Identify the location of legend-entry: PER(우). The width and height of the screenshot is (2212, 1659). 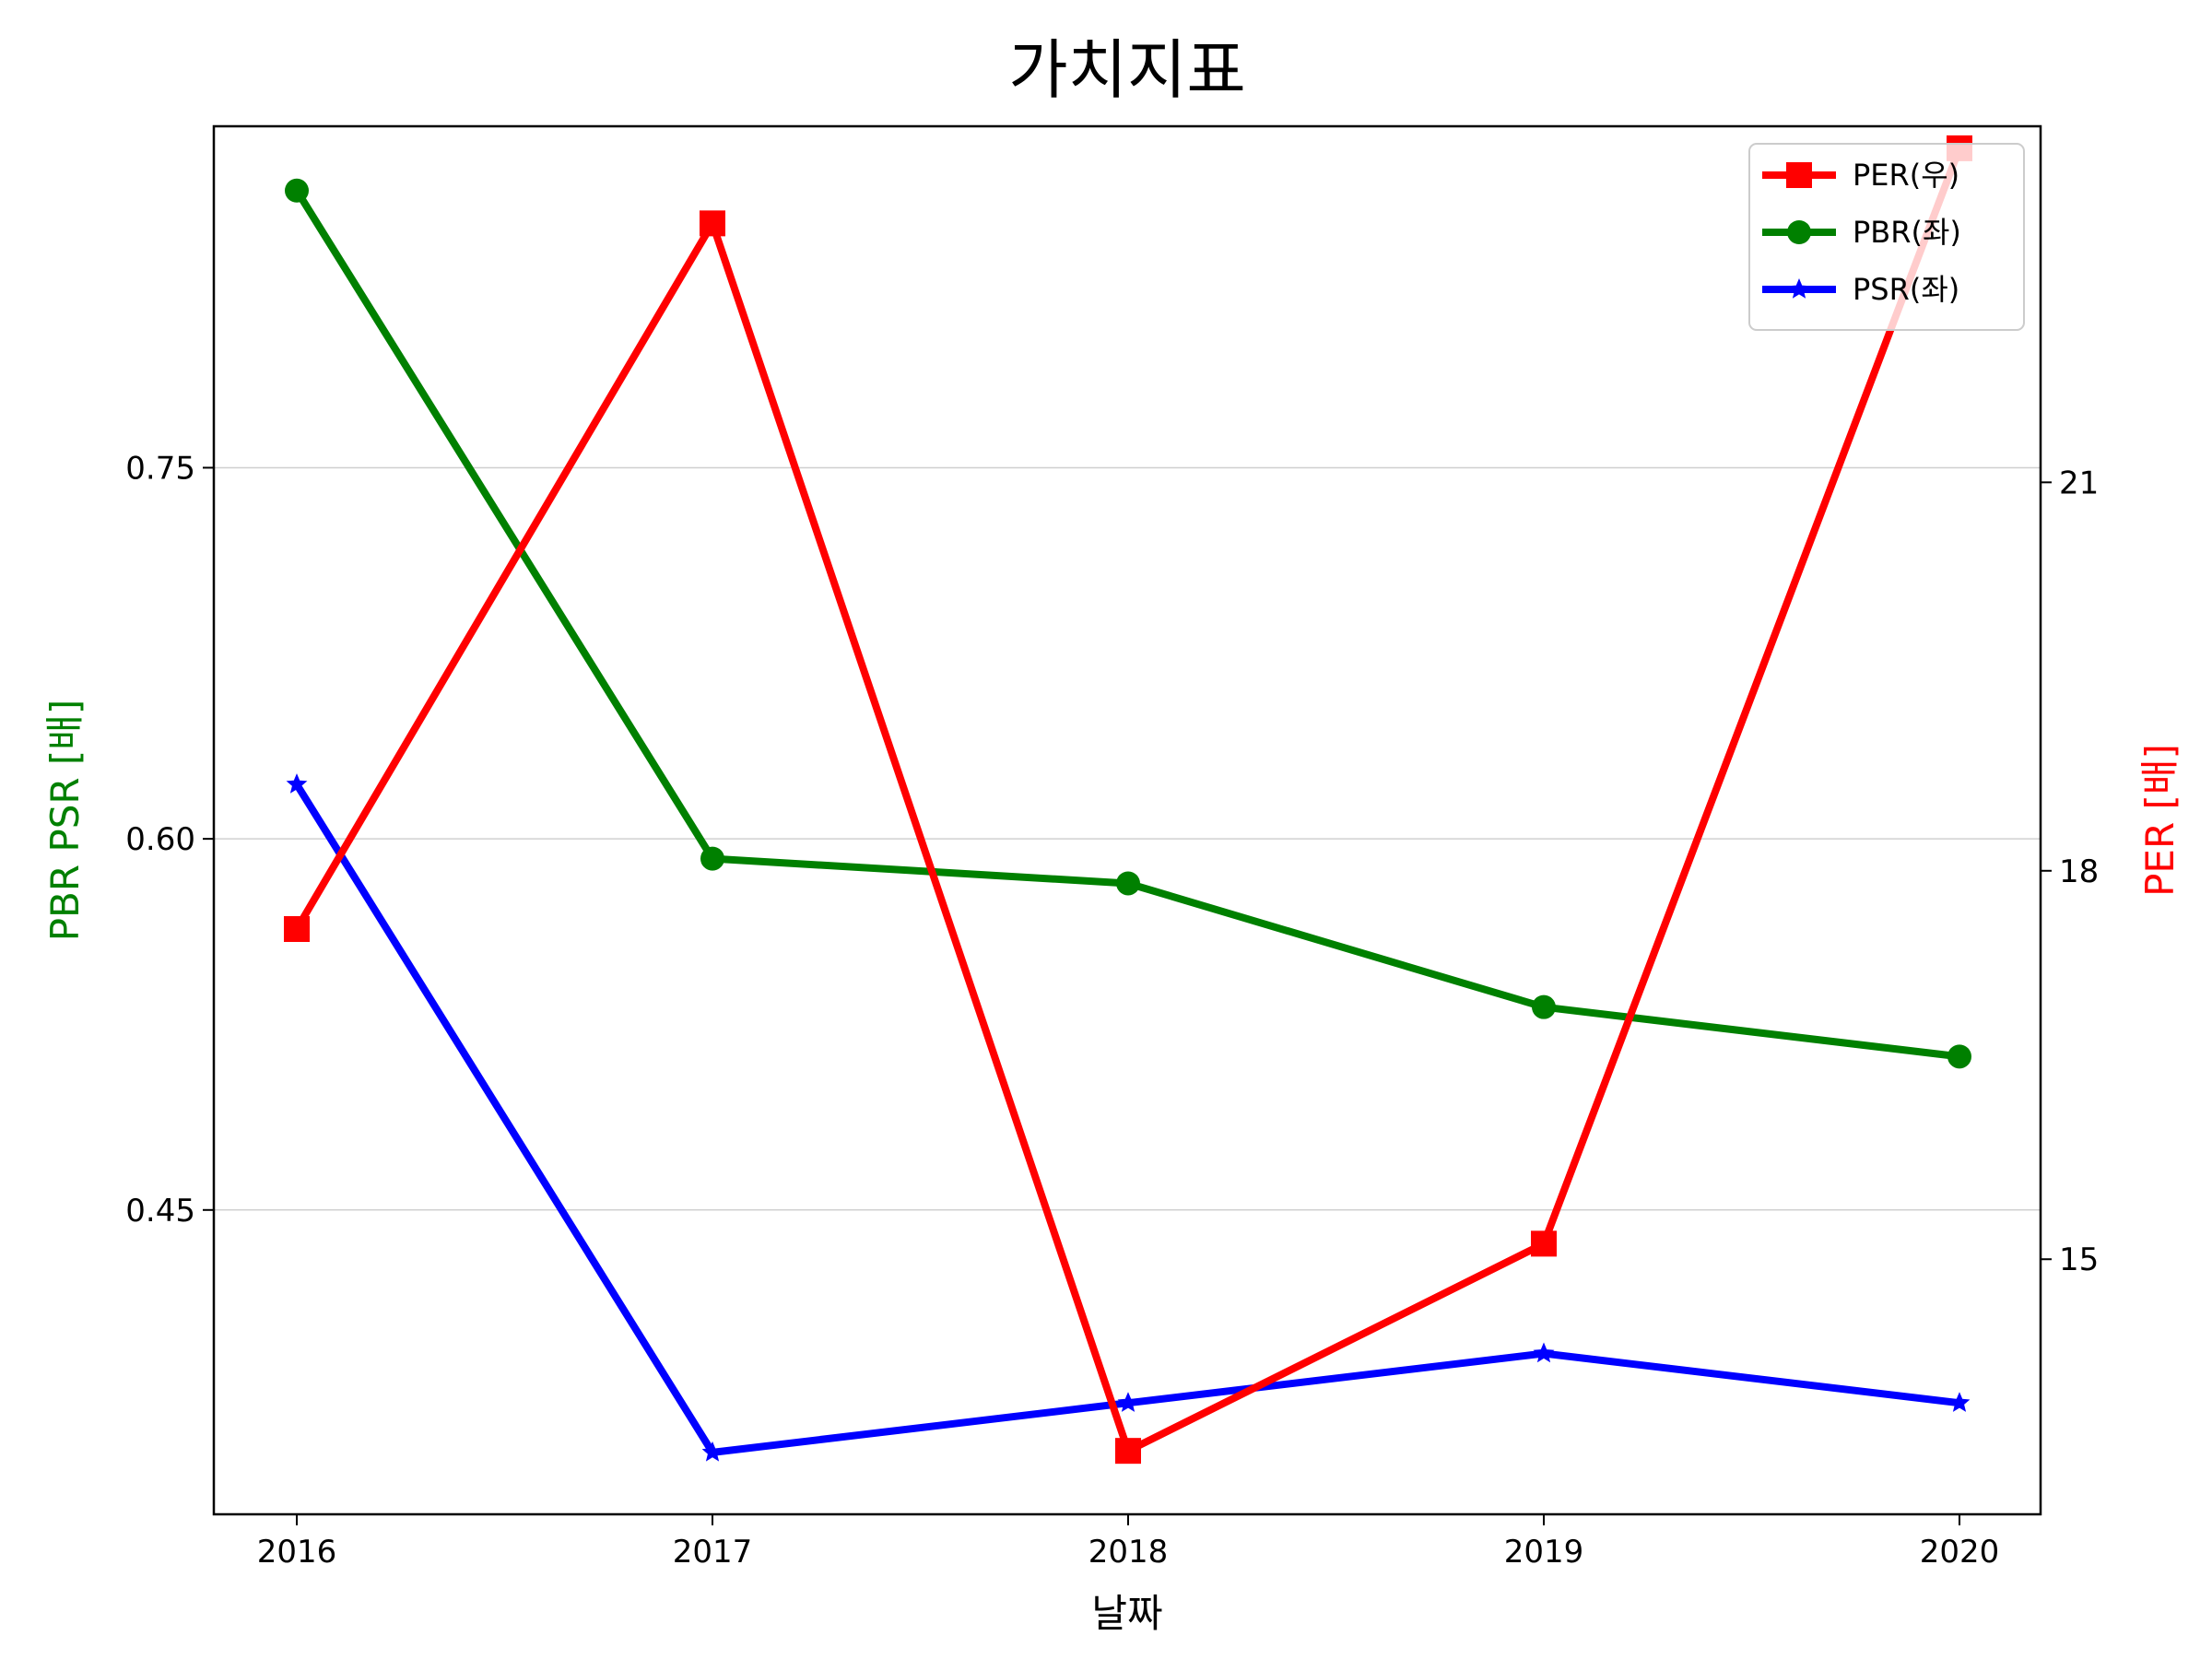
(1860, 175).